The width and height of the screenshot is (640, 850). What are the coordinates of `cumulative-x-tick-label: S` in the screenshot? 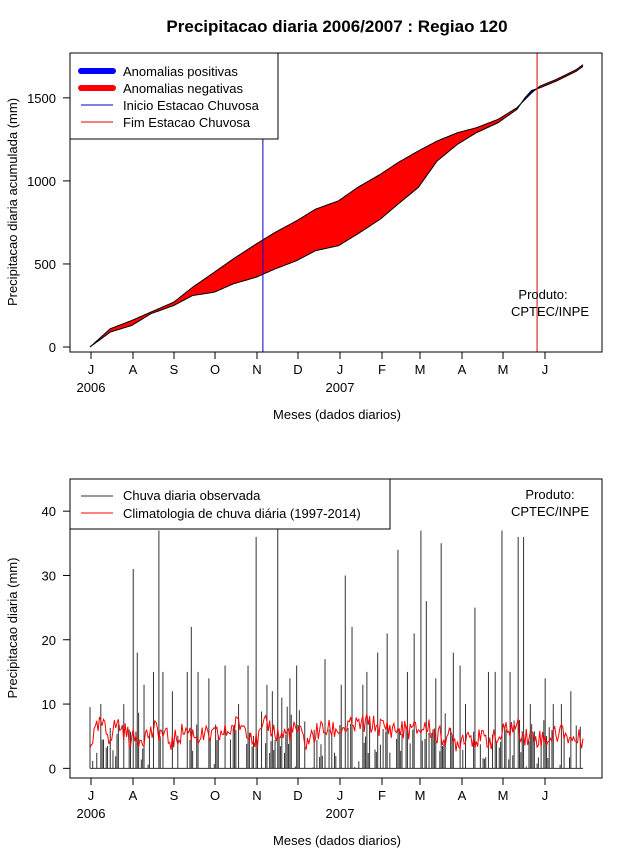 It's located at (174, 369).